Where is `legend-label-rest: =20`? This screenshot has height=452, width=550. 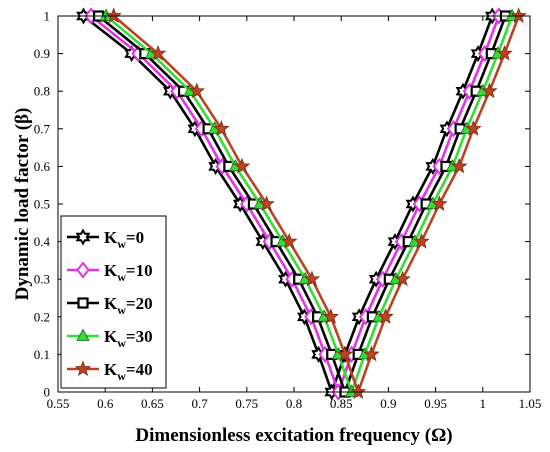
legend-label-rest: =20 is located at coordinates (139, 303).